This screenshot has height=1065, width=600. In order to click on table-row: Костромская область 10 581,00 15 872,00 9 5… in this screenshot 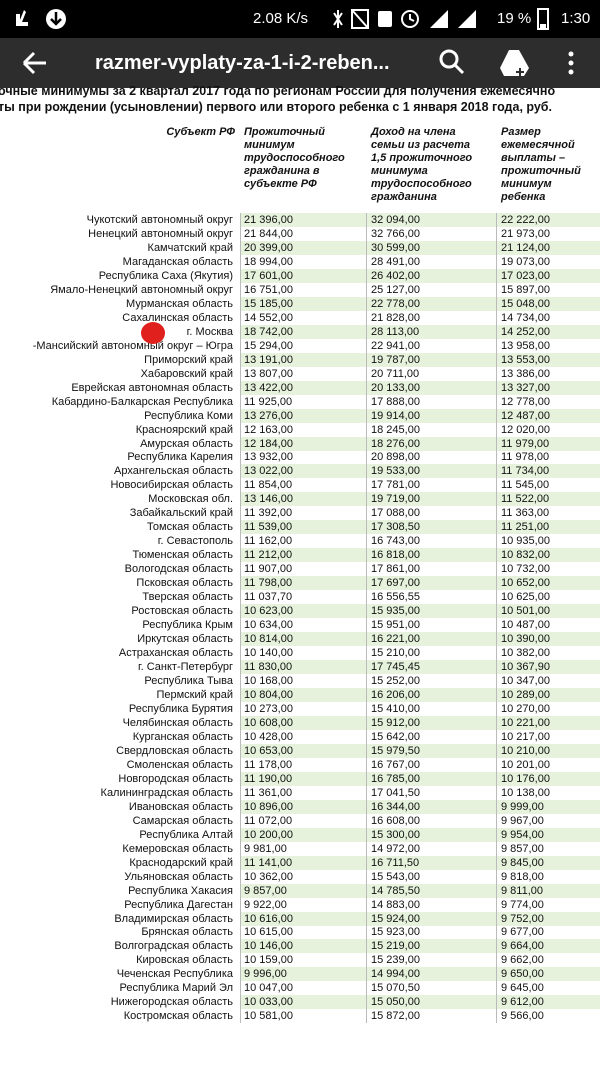, I will do `click(300, 1016)`.